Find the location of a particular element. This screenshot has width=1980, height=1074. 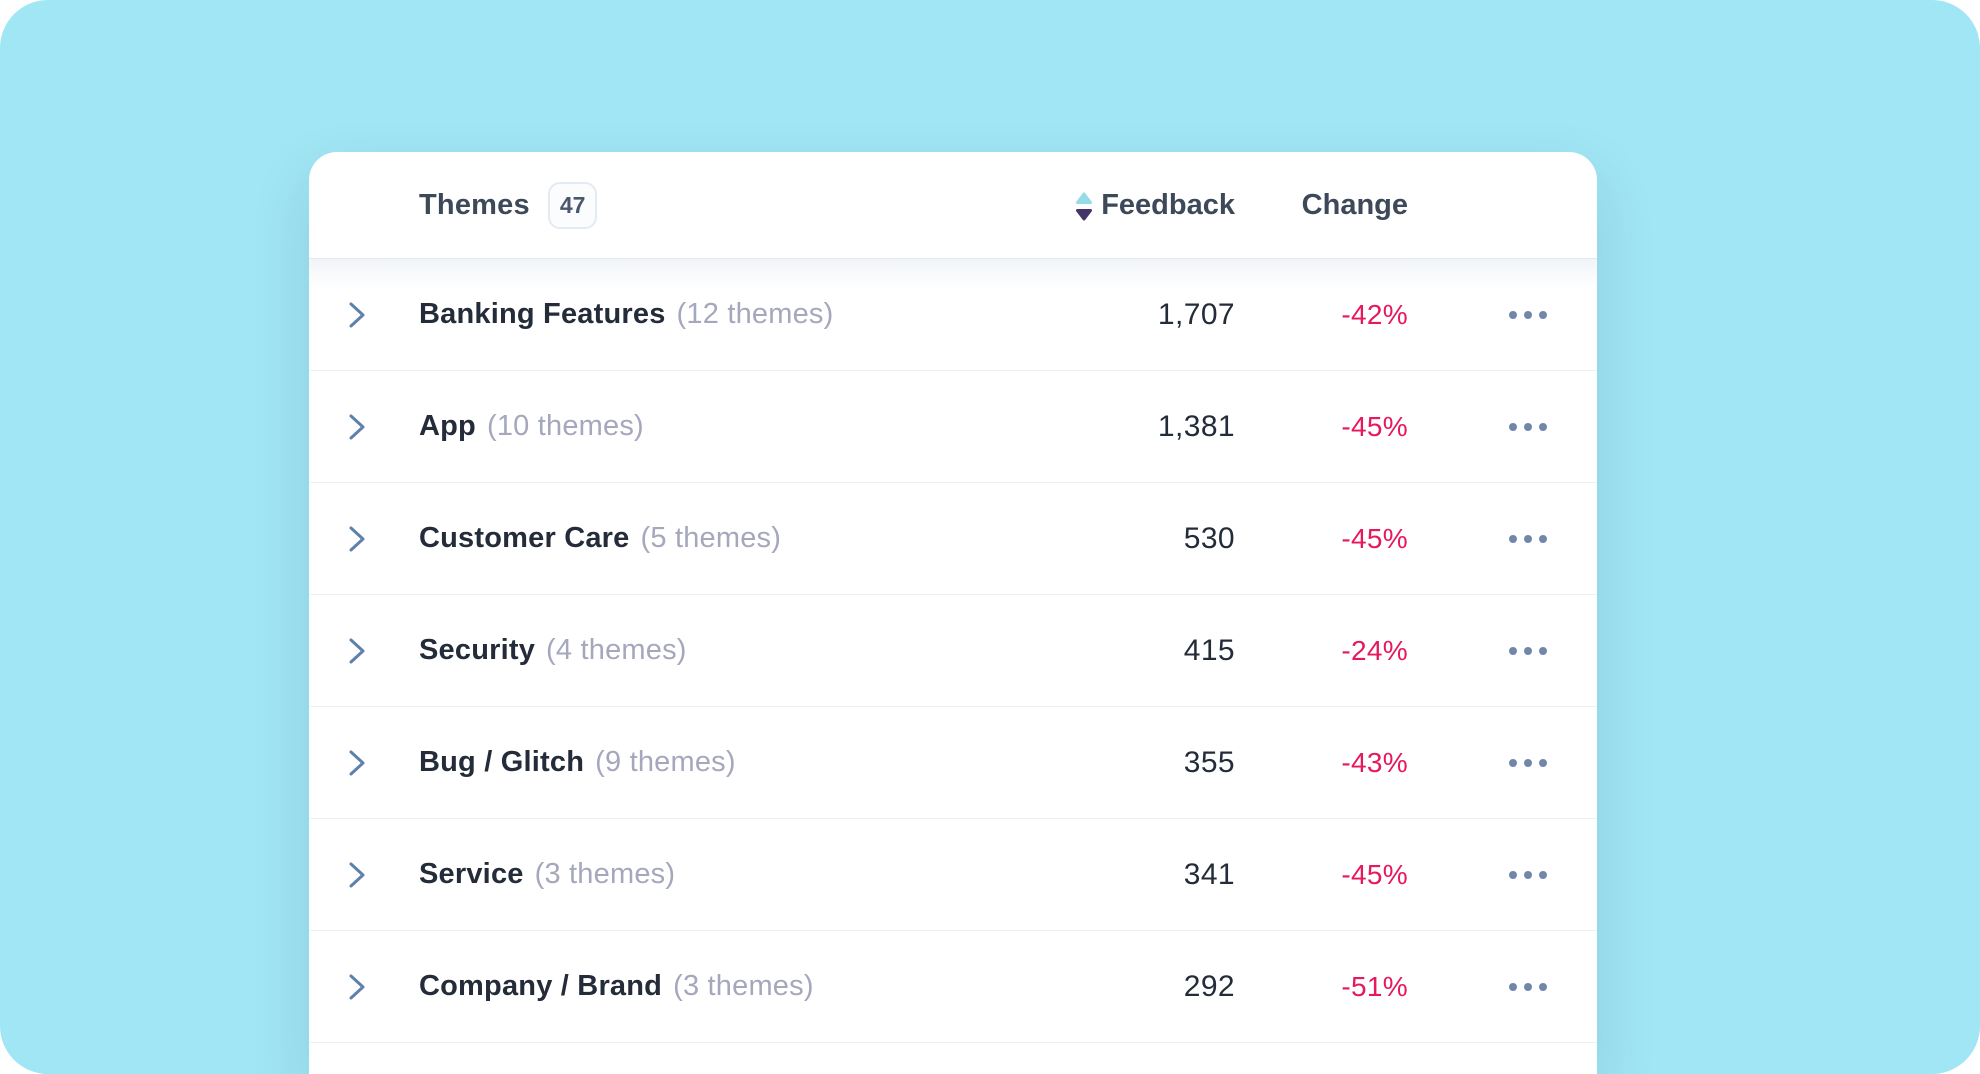

change-value: -43% is located at coordinates (1374, 762).